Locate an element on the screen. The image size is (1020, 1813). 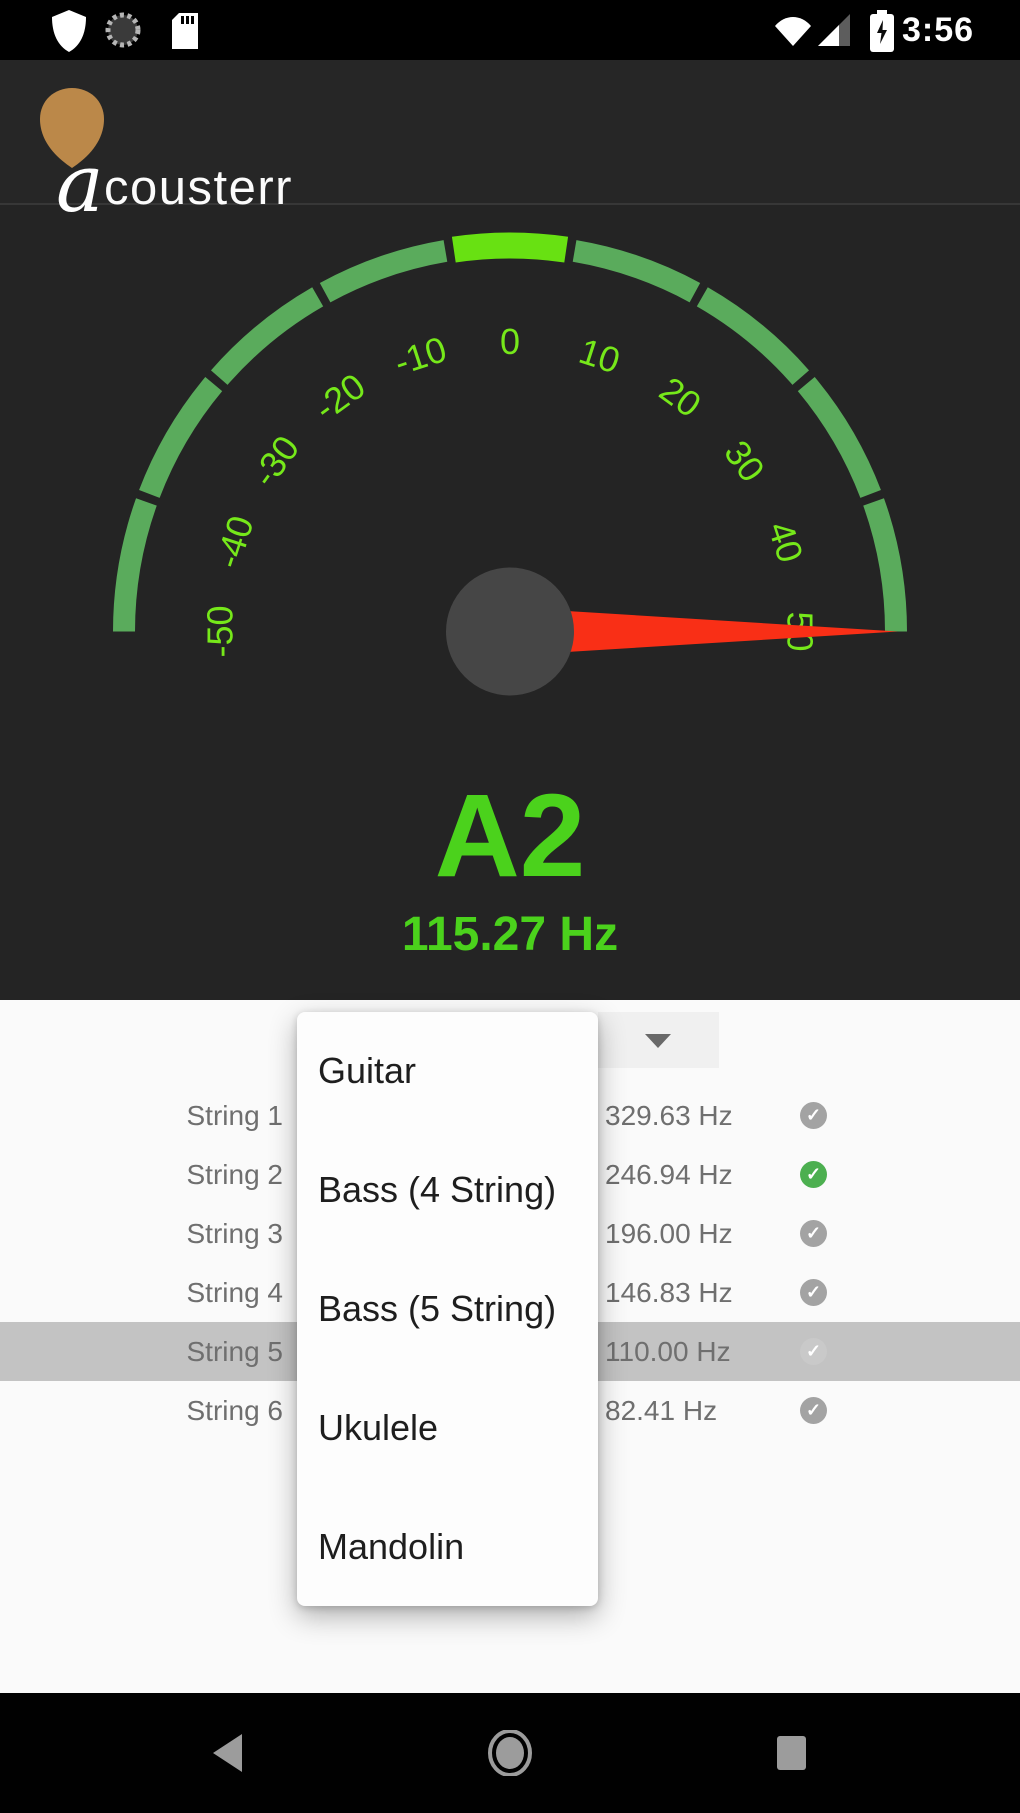
string-label: String 6 is located at coordinates (235, 1410).